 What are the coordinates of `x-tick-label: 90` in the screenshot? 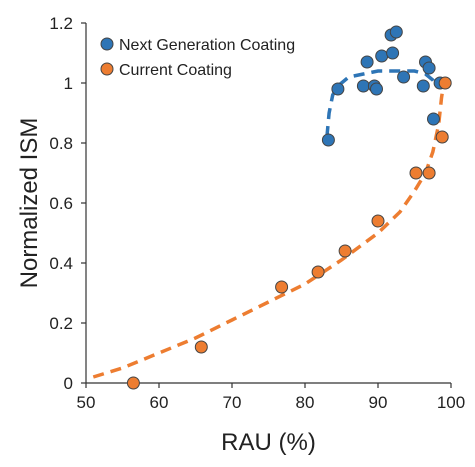 It's located at (378, 402).